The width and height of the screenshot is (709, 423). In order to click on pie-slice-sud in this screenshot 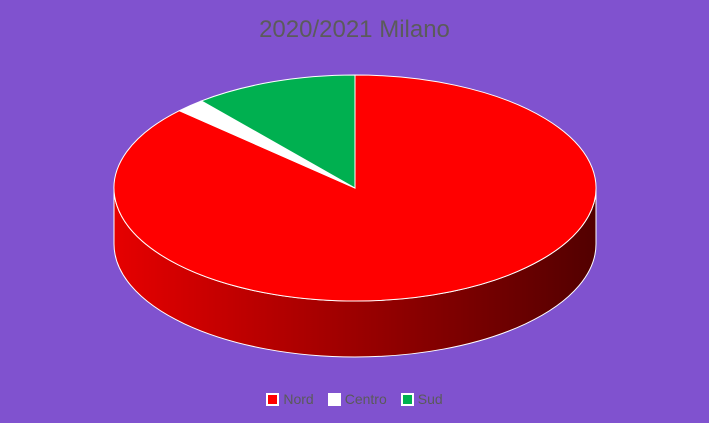, I will do `click(278, 131)`.